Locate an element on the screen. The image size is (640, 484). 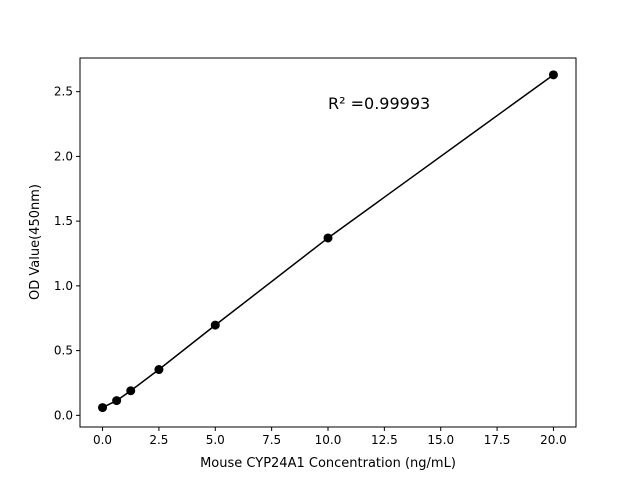
x-axis-label: Mouse CYP24A1 Concentration (ng/mL) is located at coordinates (328, 463).